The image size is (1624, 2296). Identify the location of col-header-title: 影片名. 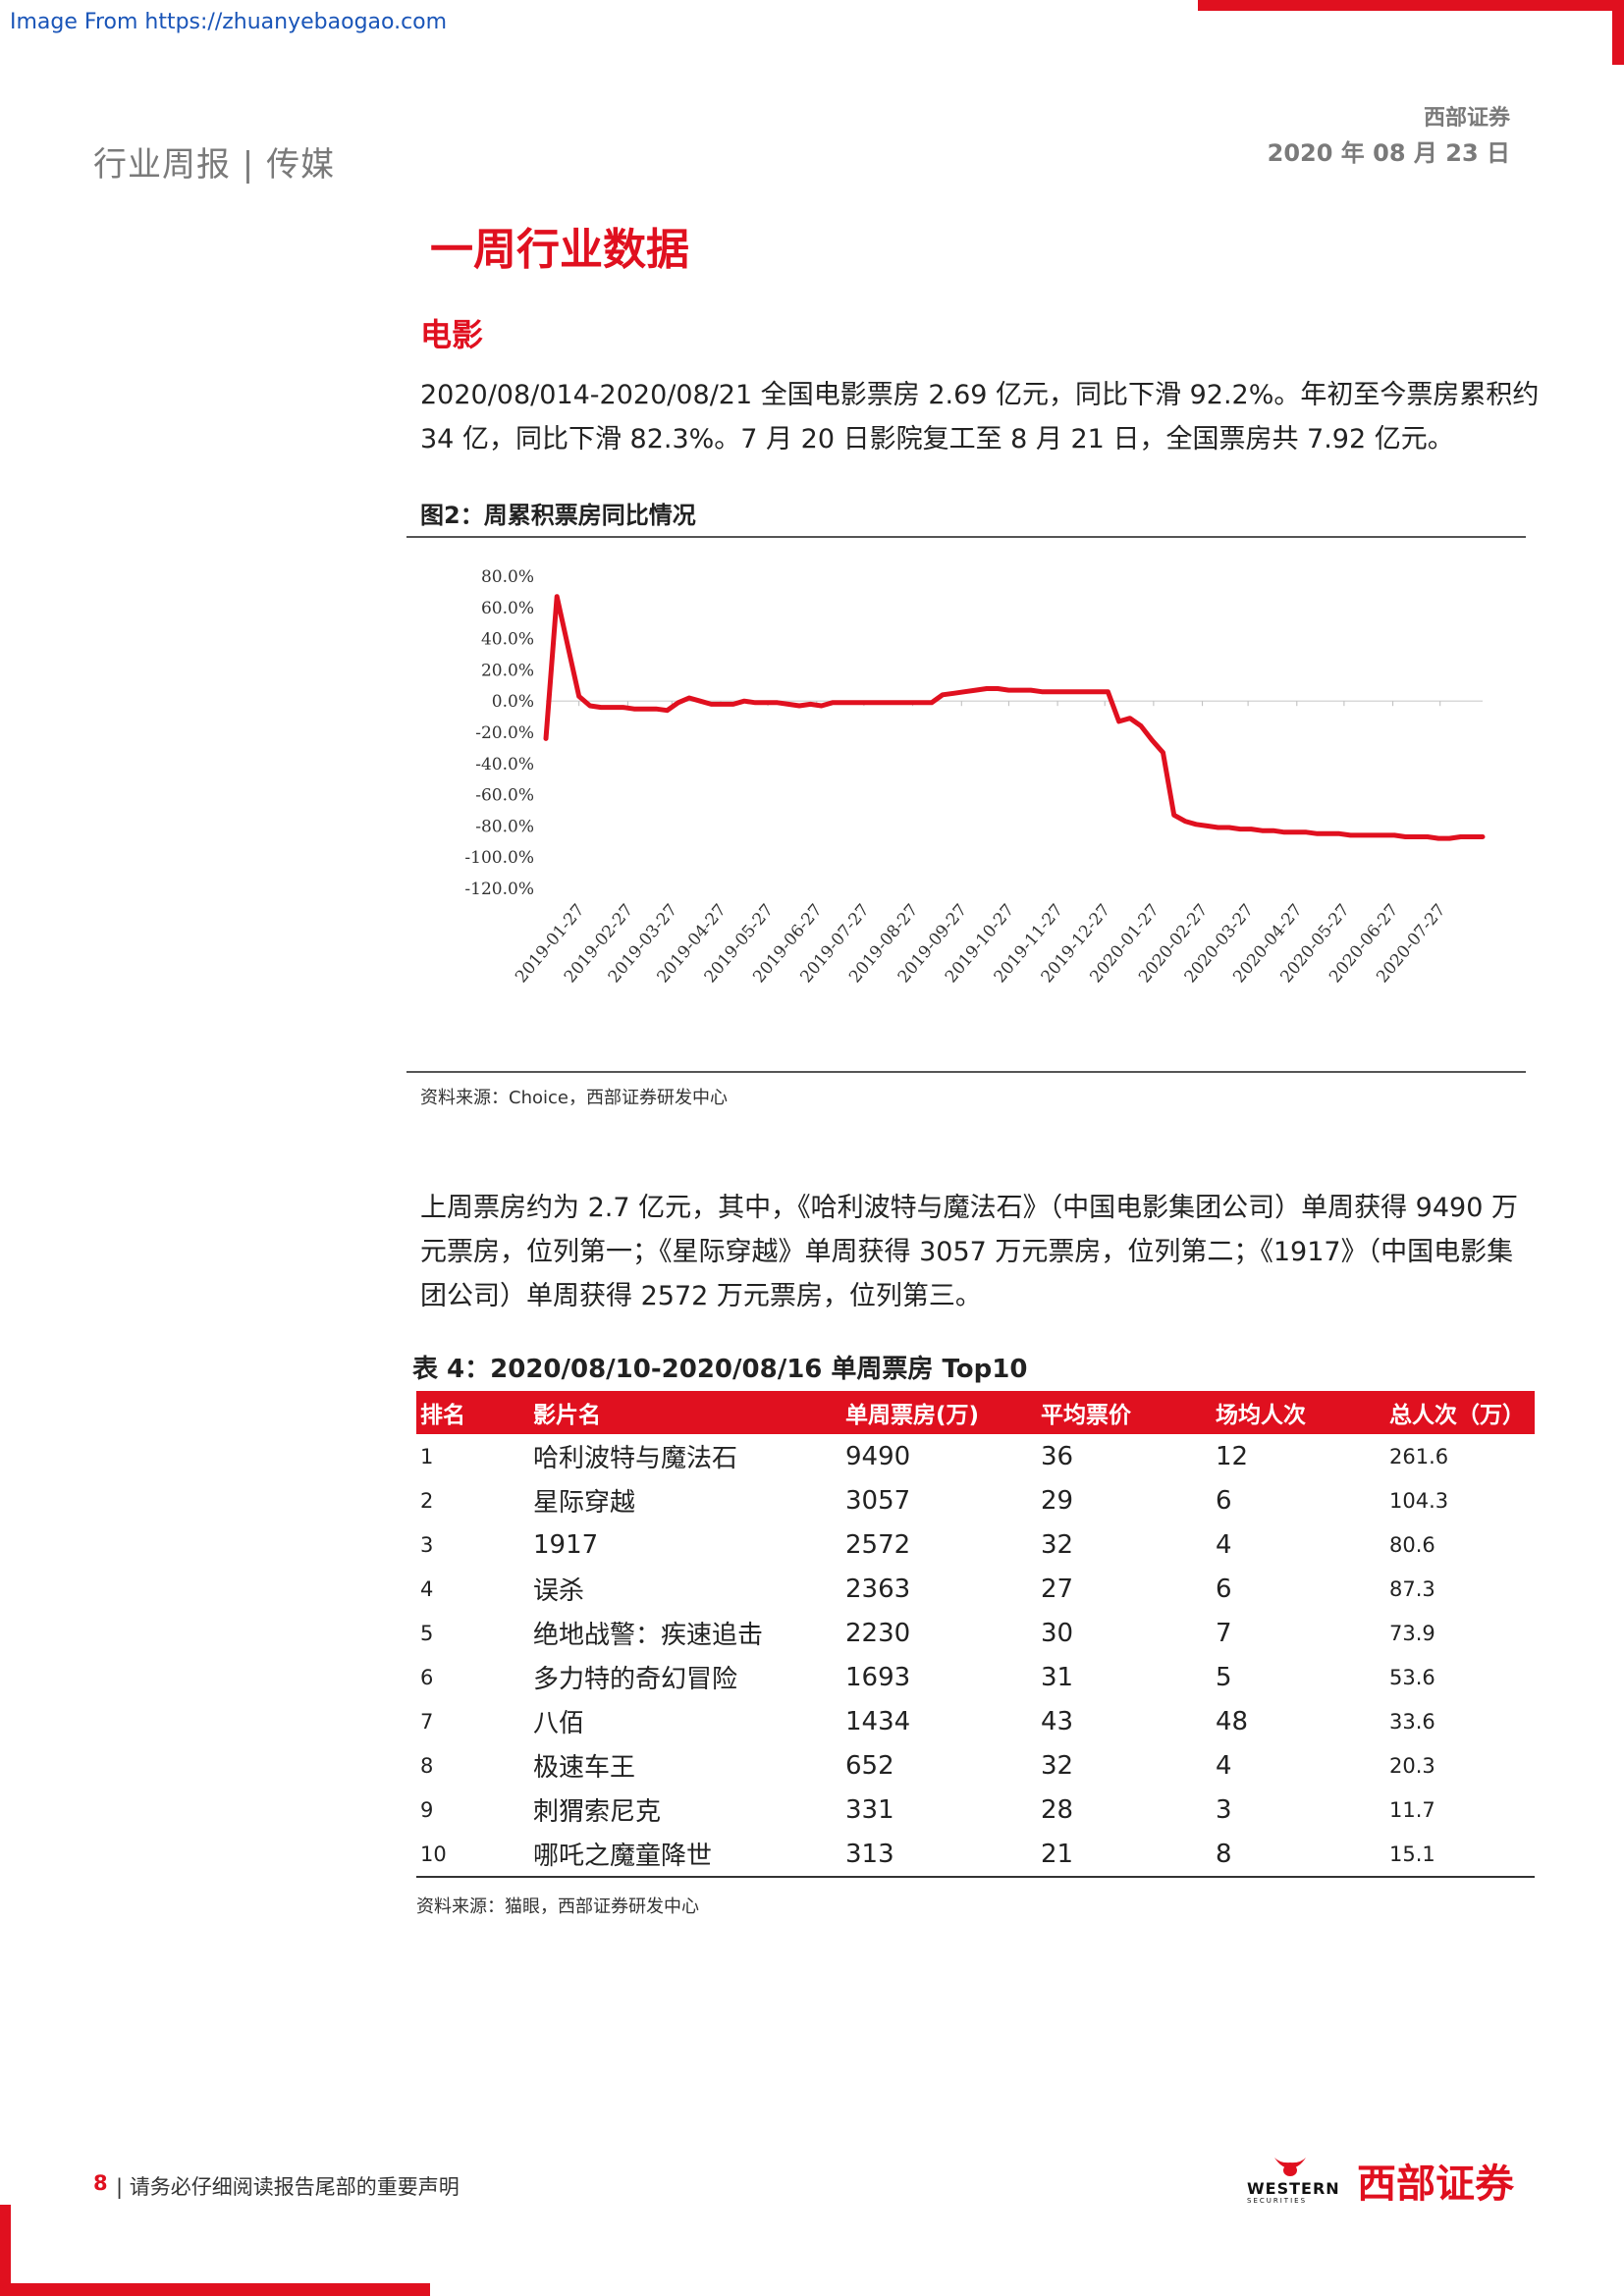
(567, 1415).